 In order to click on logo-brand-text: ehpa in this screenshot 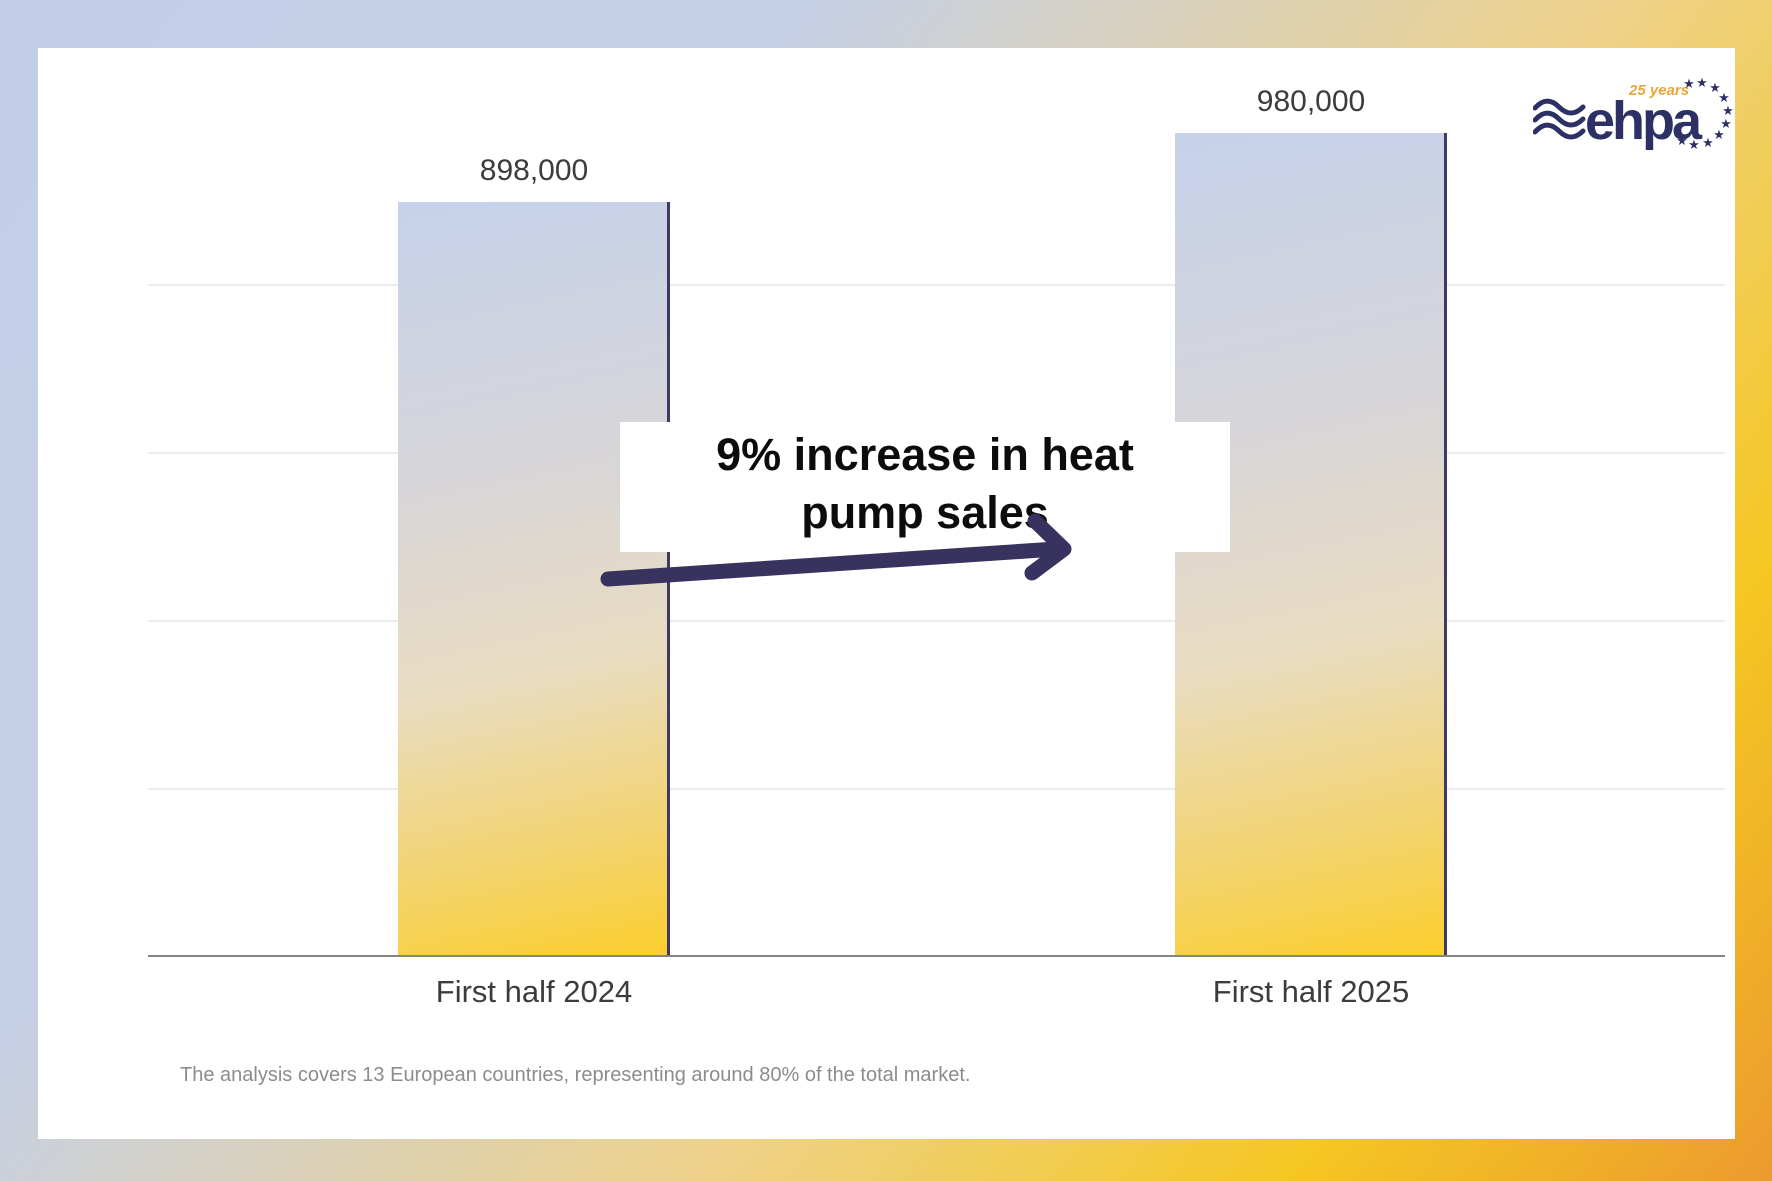, I will do `click(1644, 121)`.